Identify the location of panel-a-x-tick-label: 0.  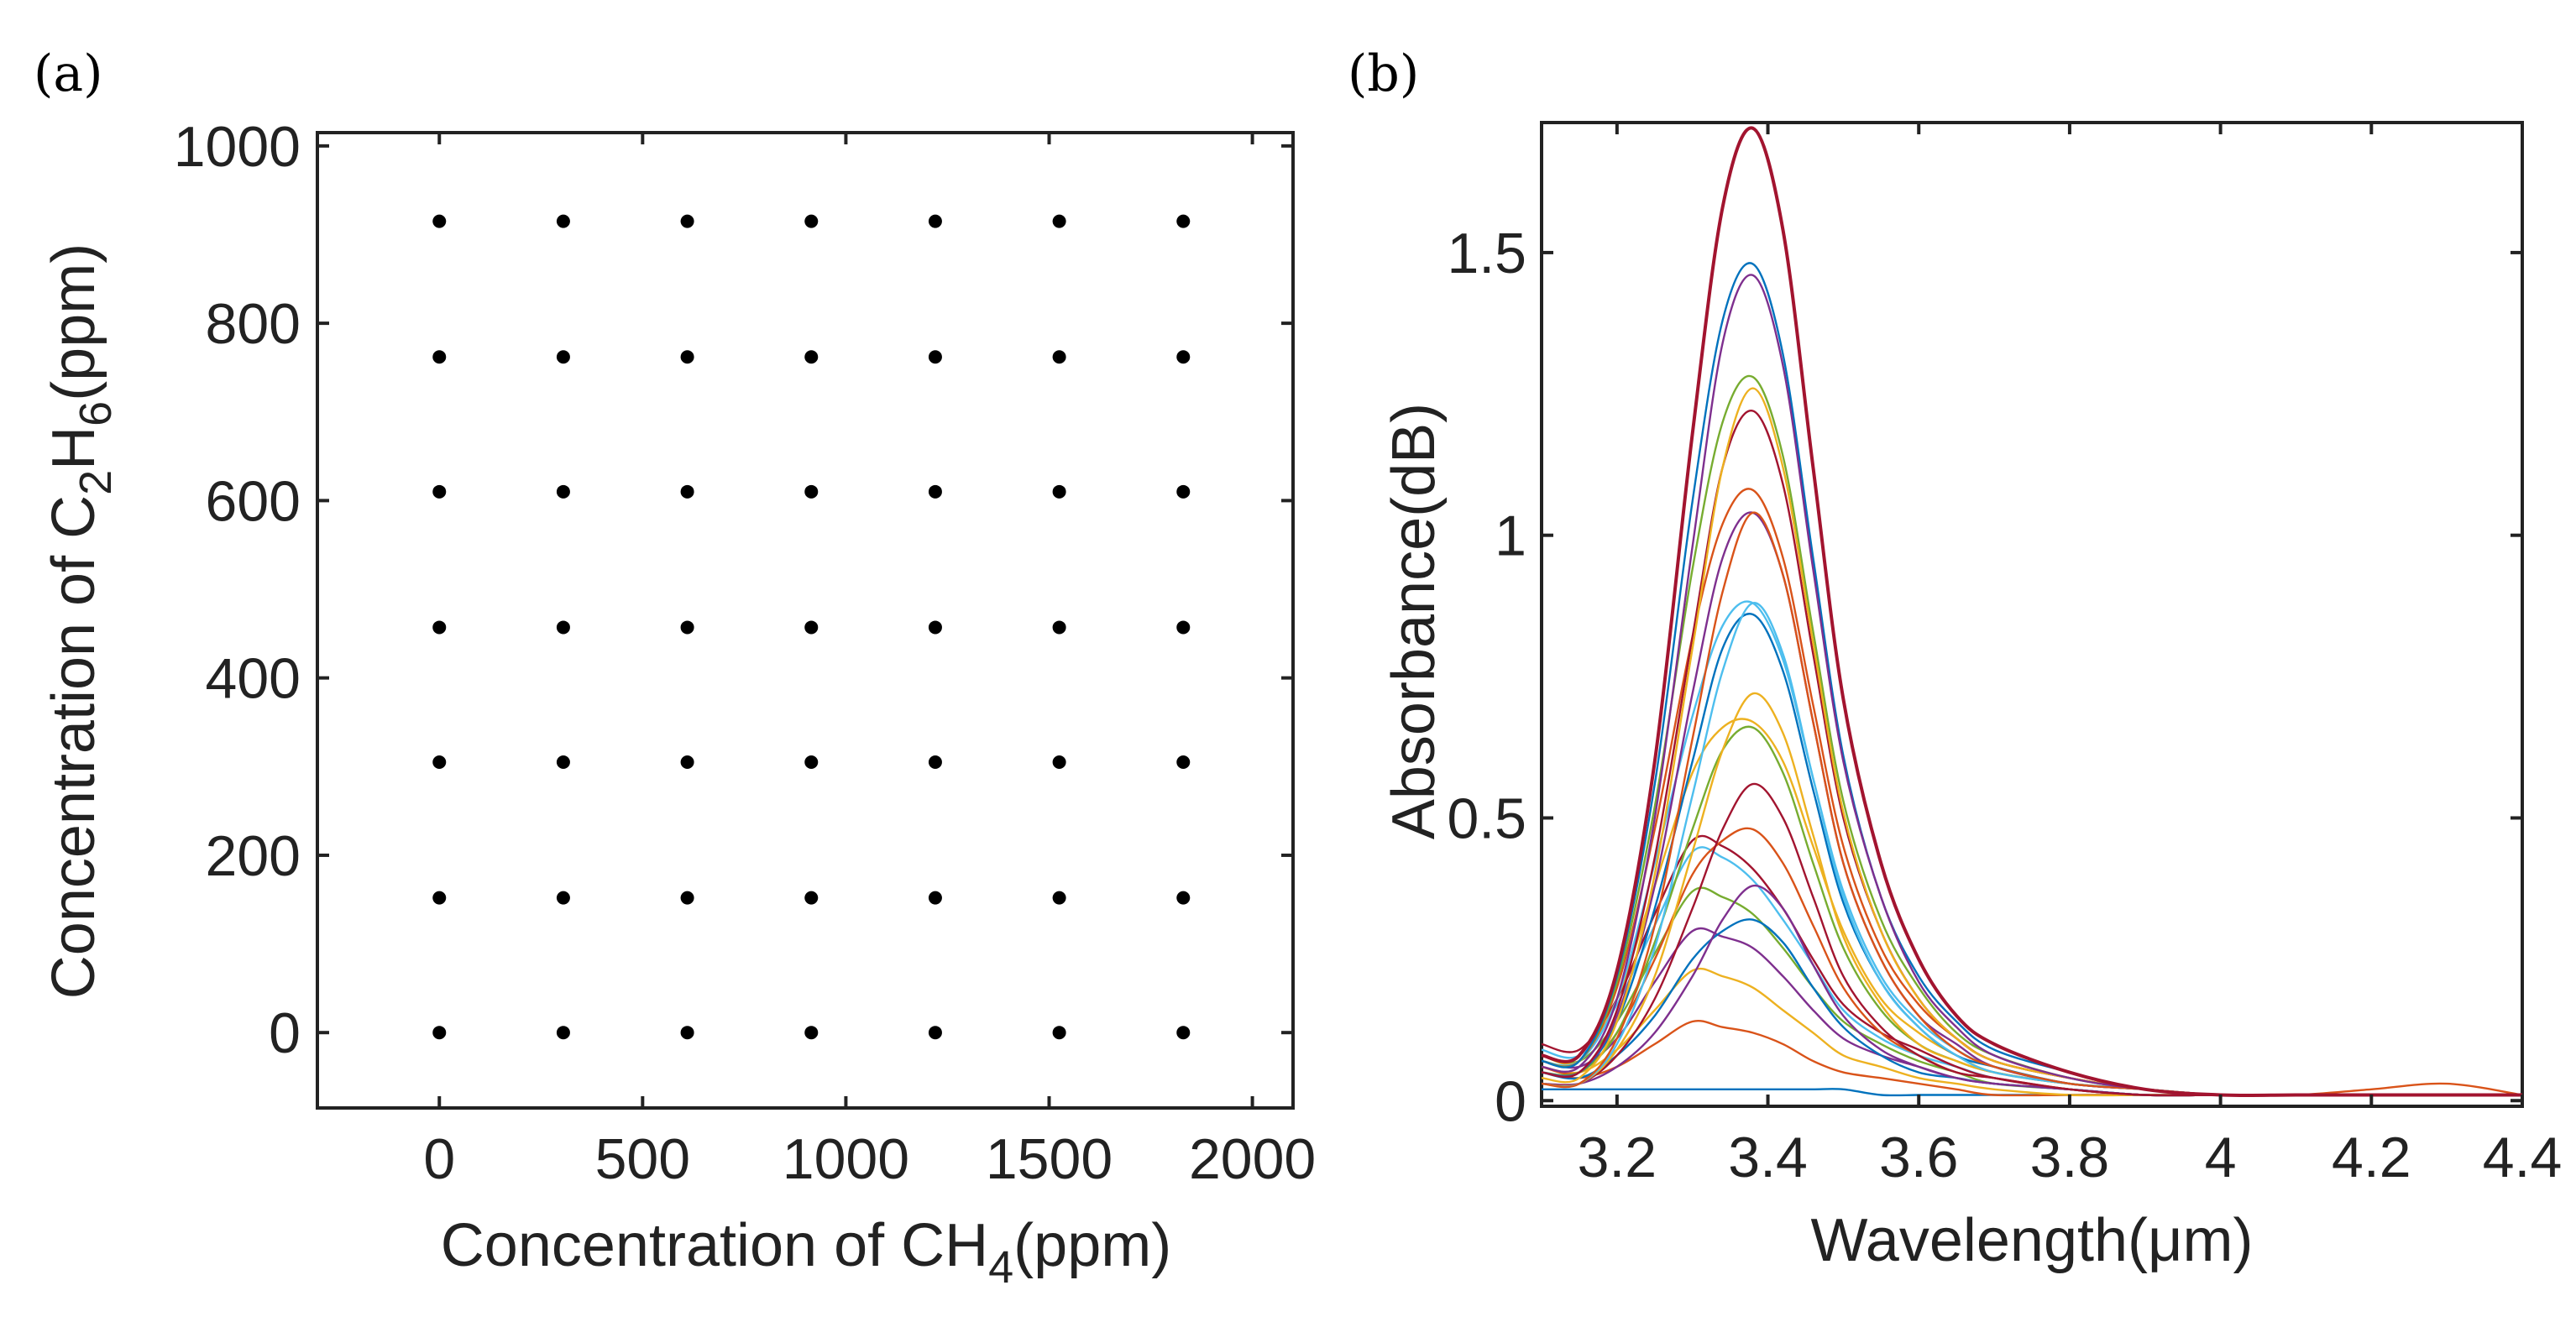
(439, 1159).